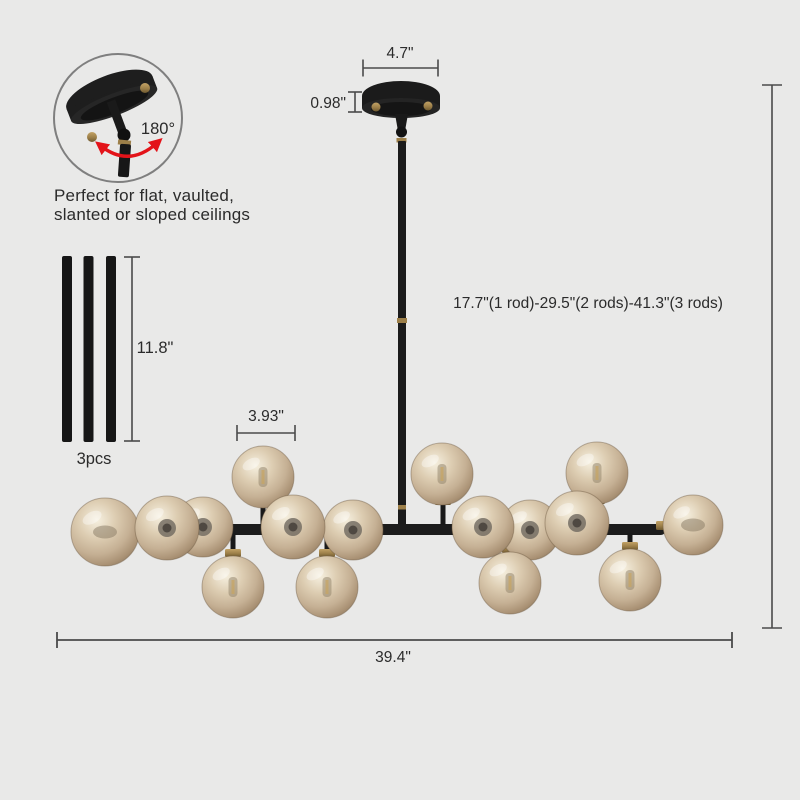 The image size is (800, 800). What do you see at coordinates (401, 132) in the screenshot?
I see `swivel-ball` at bounding box center [401, 132].